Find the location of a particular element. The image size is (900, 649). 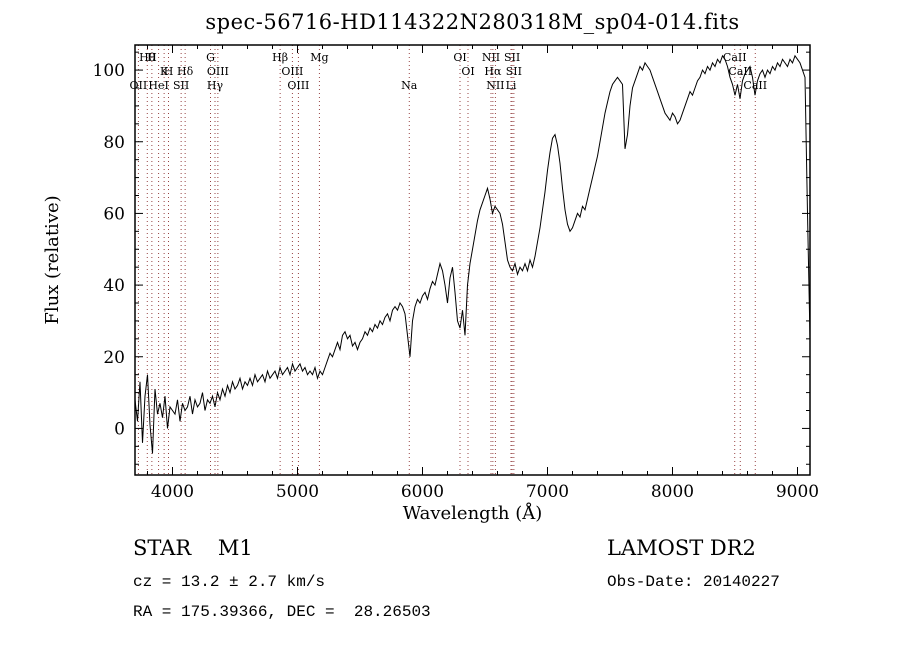

x-tick-label: 4000 is located at coordinates (172, 492).